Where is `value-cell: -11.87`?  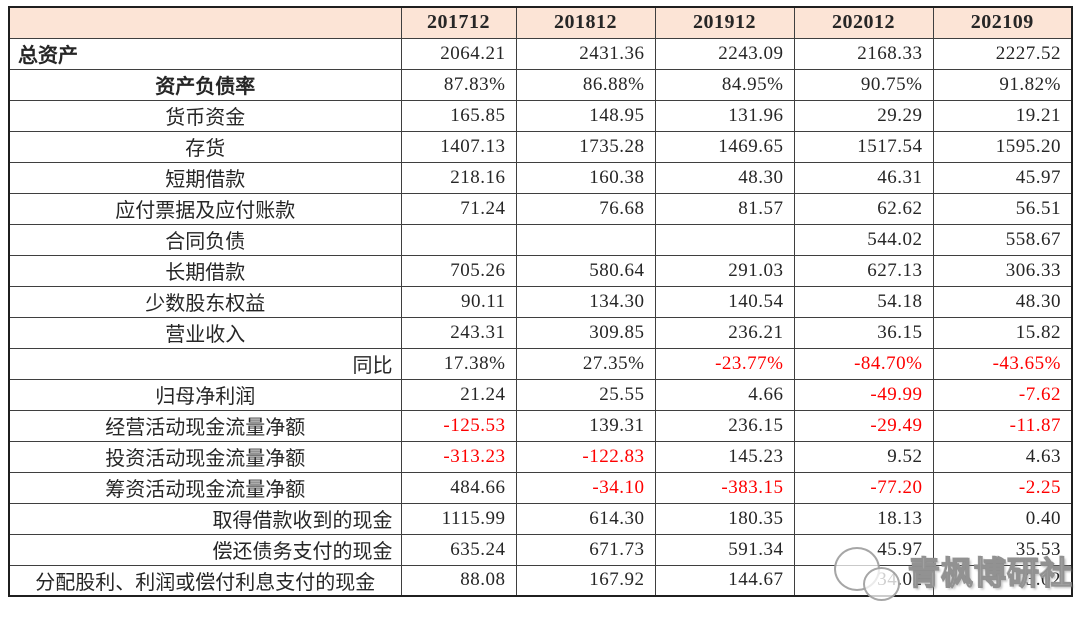 value-cell: -11.87 is located at coordinates (1002, 425).